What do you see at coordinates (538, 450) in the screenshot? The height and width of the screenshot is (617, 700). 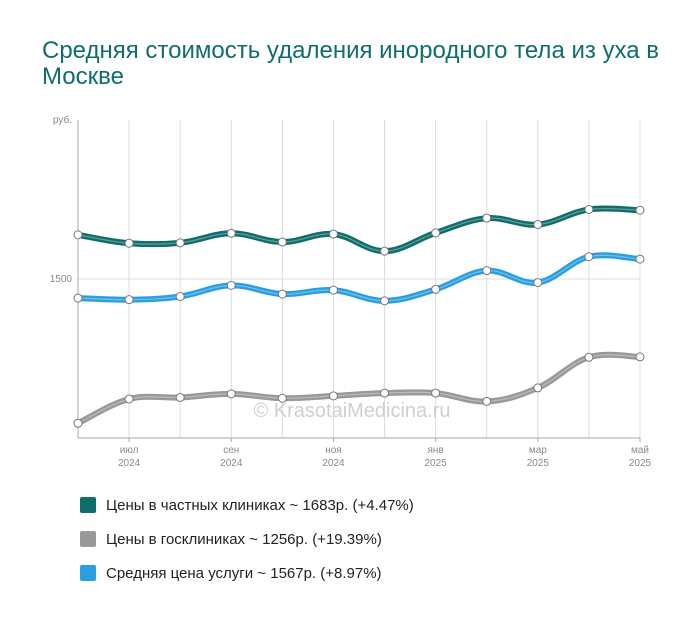 I see `x-tick-label-month: мар` at bounding box center [538, 450].